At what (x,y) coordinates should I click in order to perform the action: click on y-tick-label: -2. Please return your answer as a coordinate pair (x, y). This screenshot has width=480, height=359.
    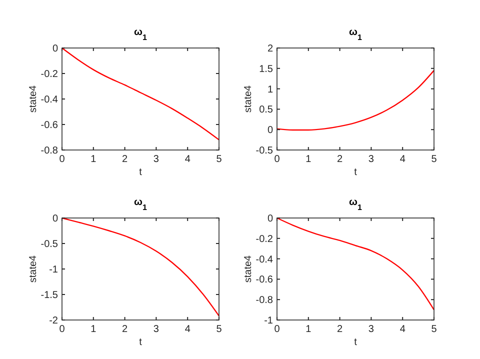
    Looking at the image, I should click on (53, 321).